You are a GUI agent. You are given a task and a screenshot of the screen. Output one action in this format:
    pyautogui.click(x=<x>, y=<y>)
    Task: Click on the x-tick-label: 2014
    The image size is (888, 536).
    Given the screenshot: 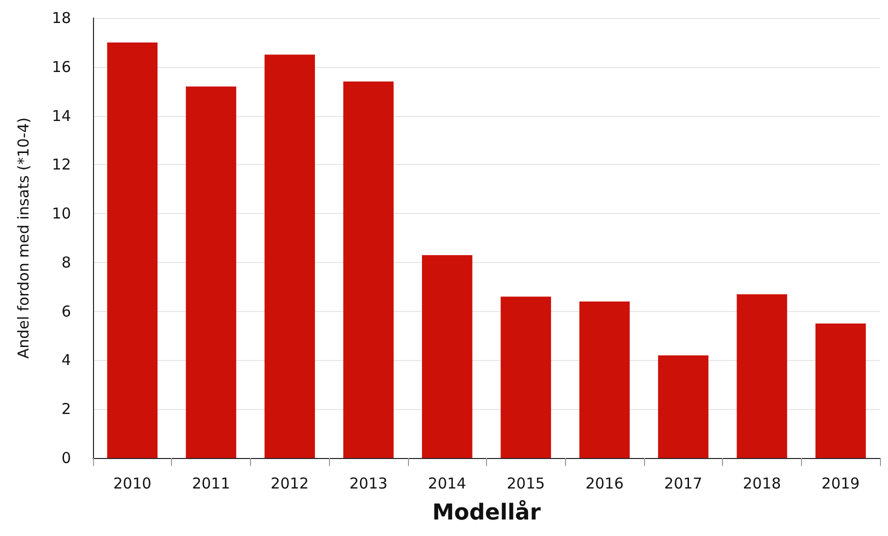 What is the action you would take?
    pyautogui.click(x=447, y=483)
    